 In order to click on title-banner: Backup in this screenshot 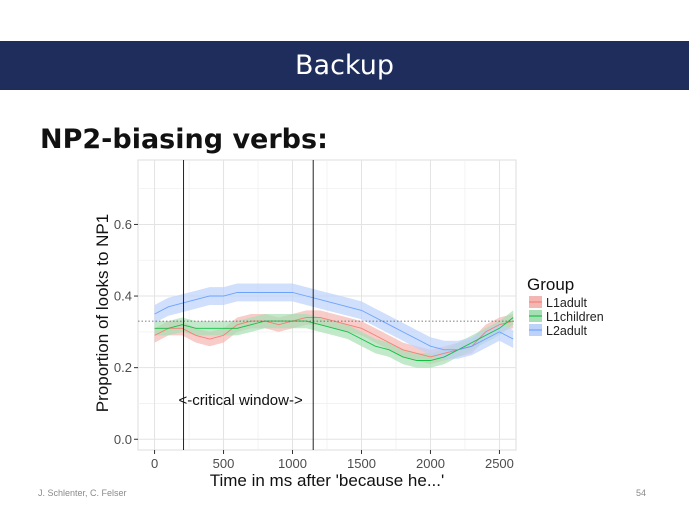, I will do `click(344, 65)`.